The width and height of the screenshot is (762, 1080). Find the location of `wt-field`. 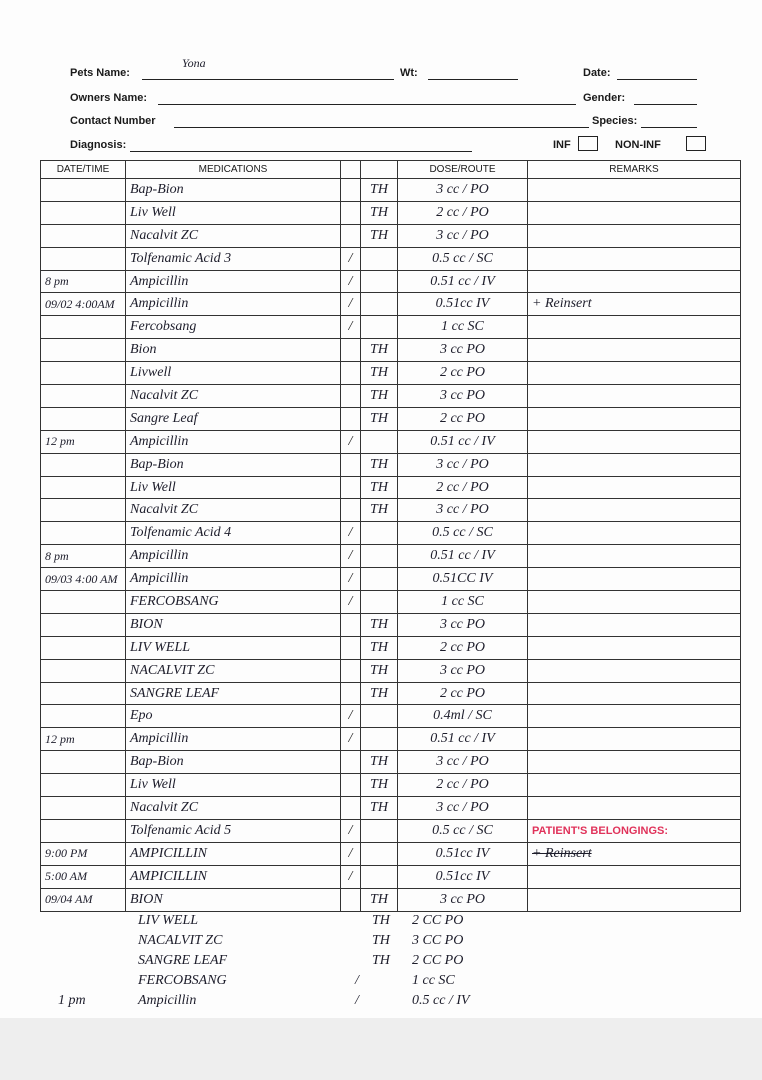

wt-field is located at coordinates (473, 73).